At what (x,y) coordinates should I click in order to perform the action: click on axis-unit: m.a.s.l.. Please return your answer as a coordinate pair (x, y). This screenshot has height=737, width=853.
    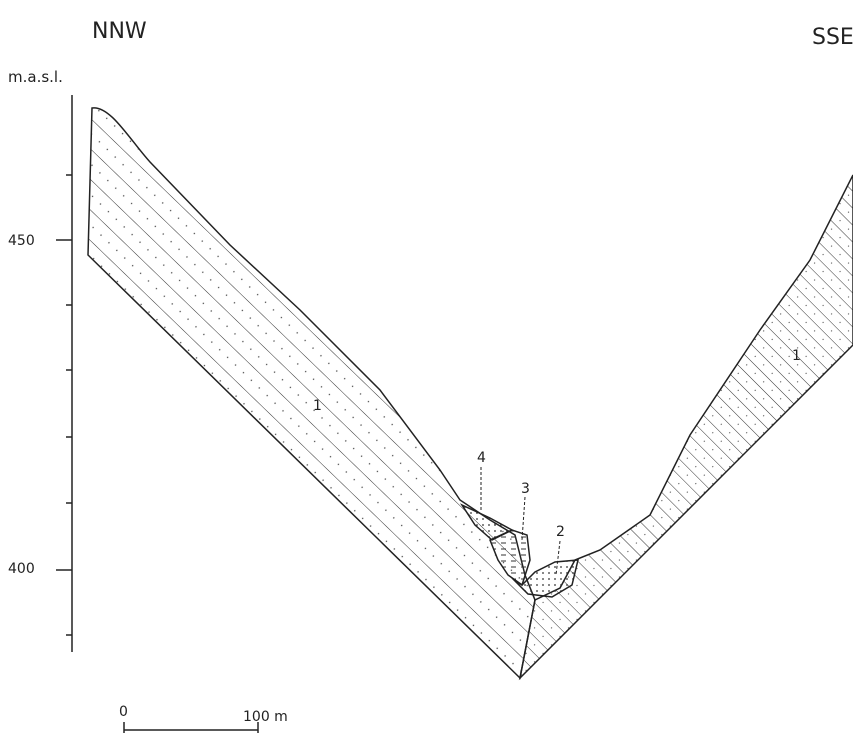
    Looking at the image, I should click on (35, 77).